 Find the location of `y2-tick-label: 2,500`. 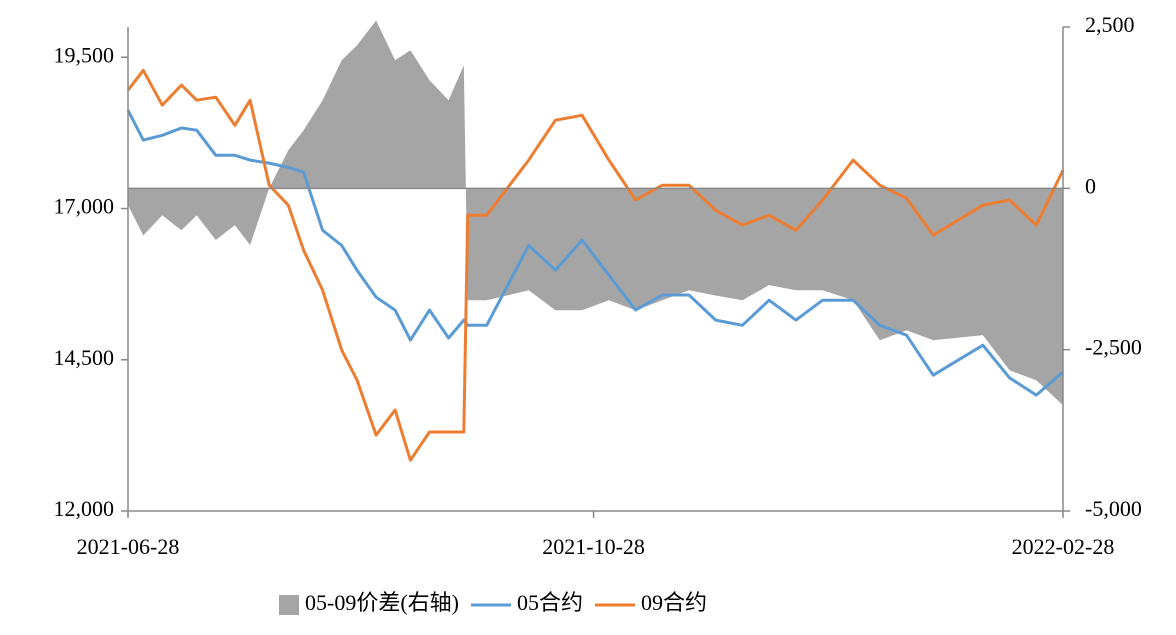

y2-tick-label: 2,500 is located at coordinates (1110, 24).